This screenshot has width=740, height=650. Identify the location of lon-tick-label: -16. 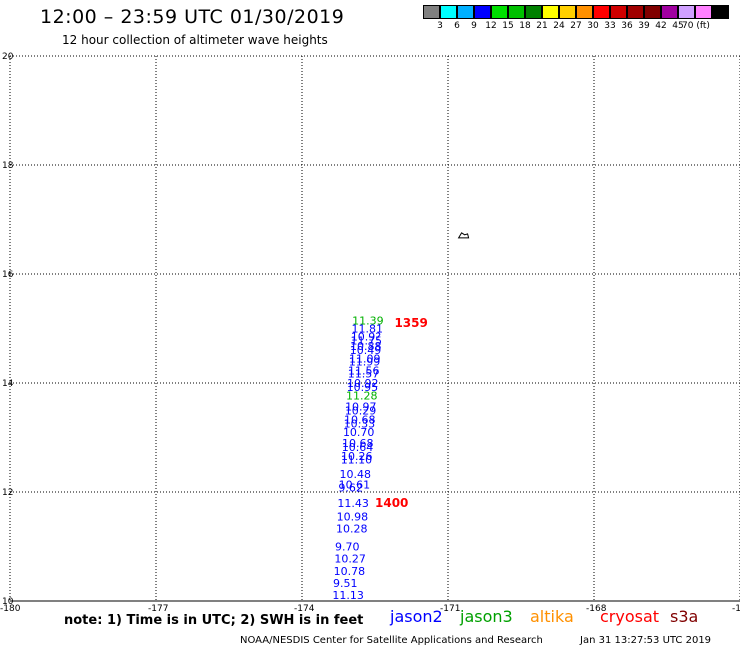
(736, 609).